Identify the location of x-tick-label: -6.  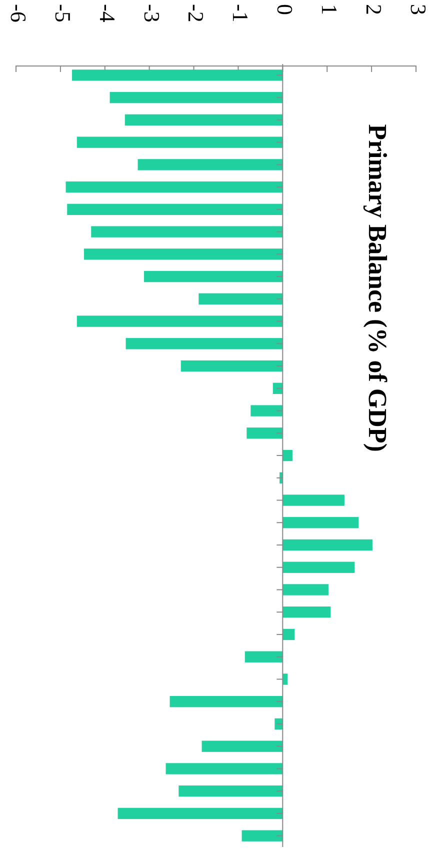
(18, 13).